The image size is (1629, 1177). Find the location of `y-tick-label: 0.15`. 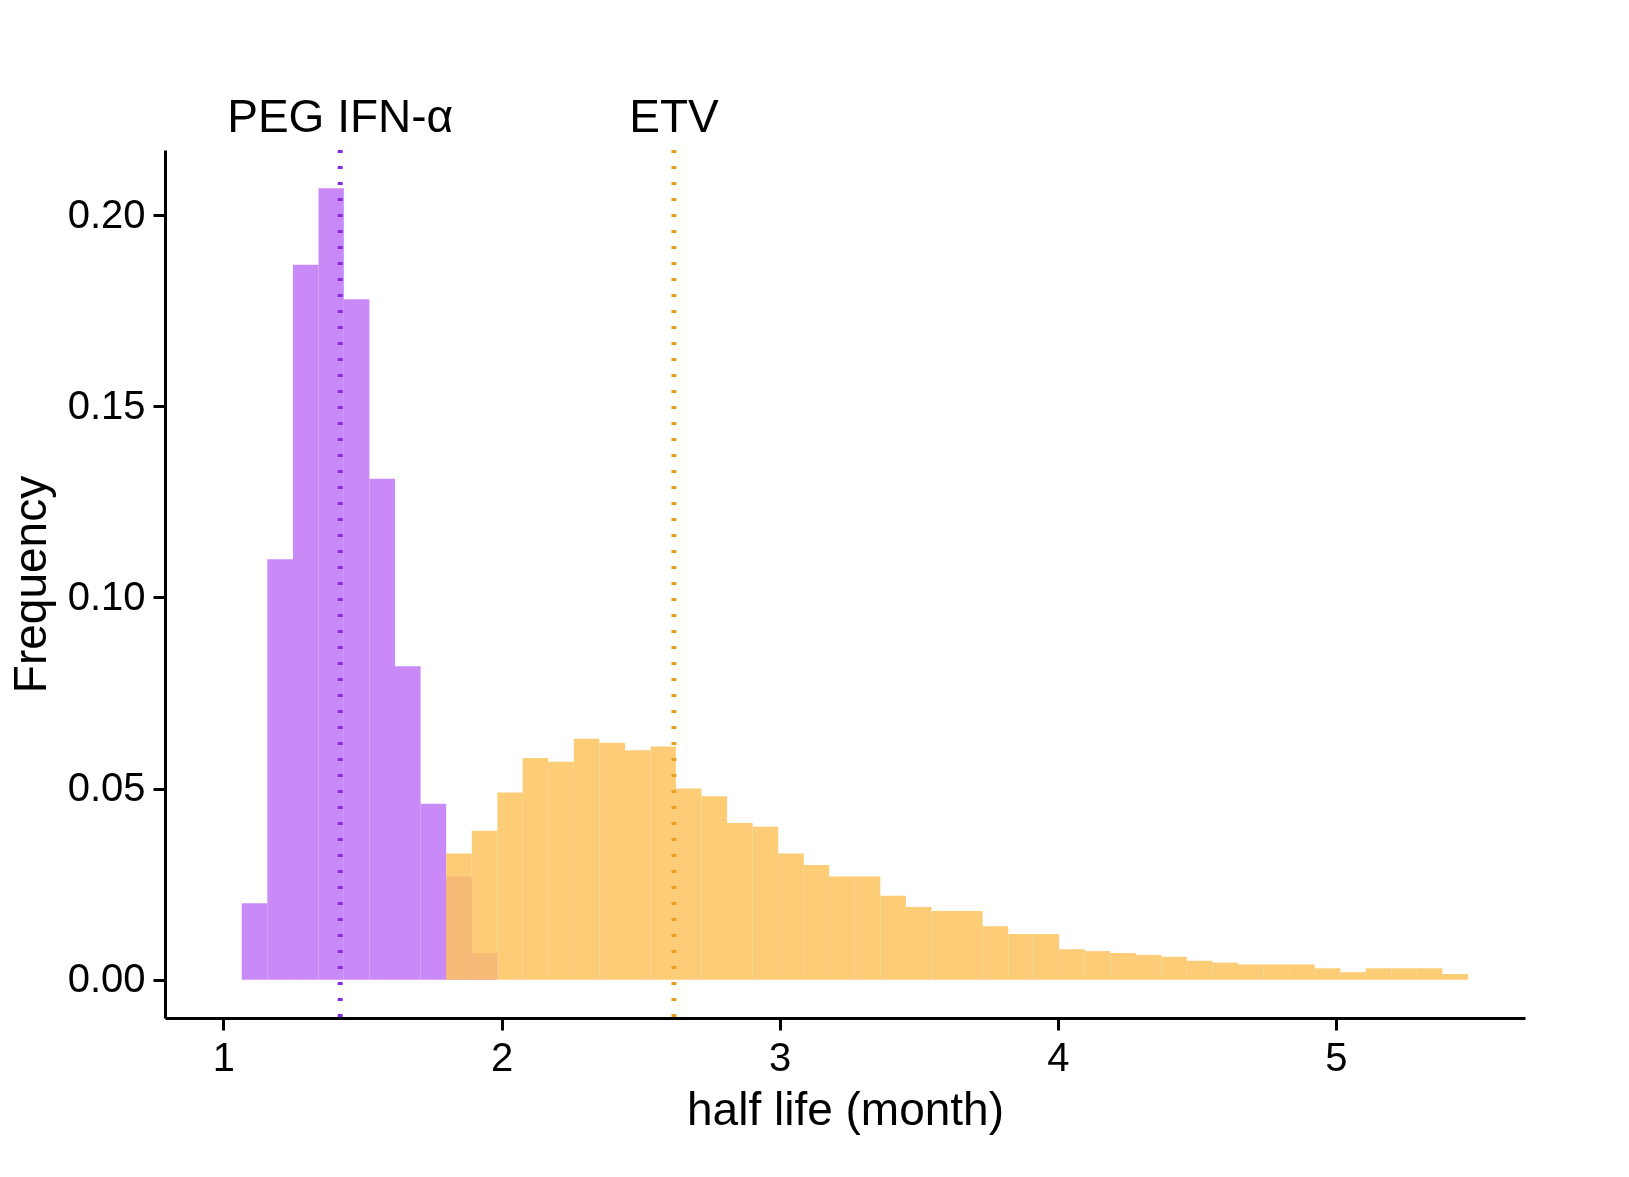

y-tick-label: 0.15 is located at coordinates (106, 404).